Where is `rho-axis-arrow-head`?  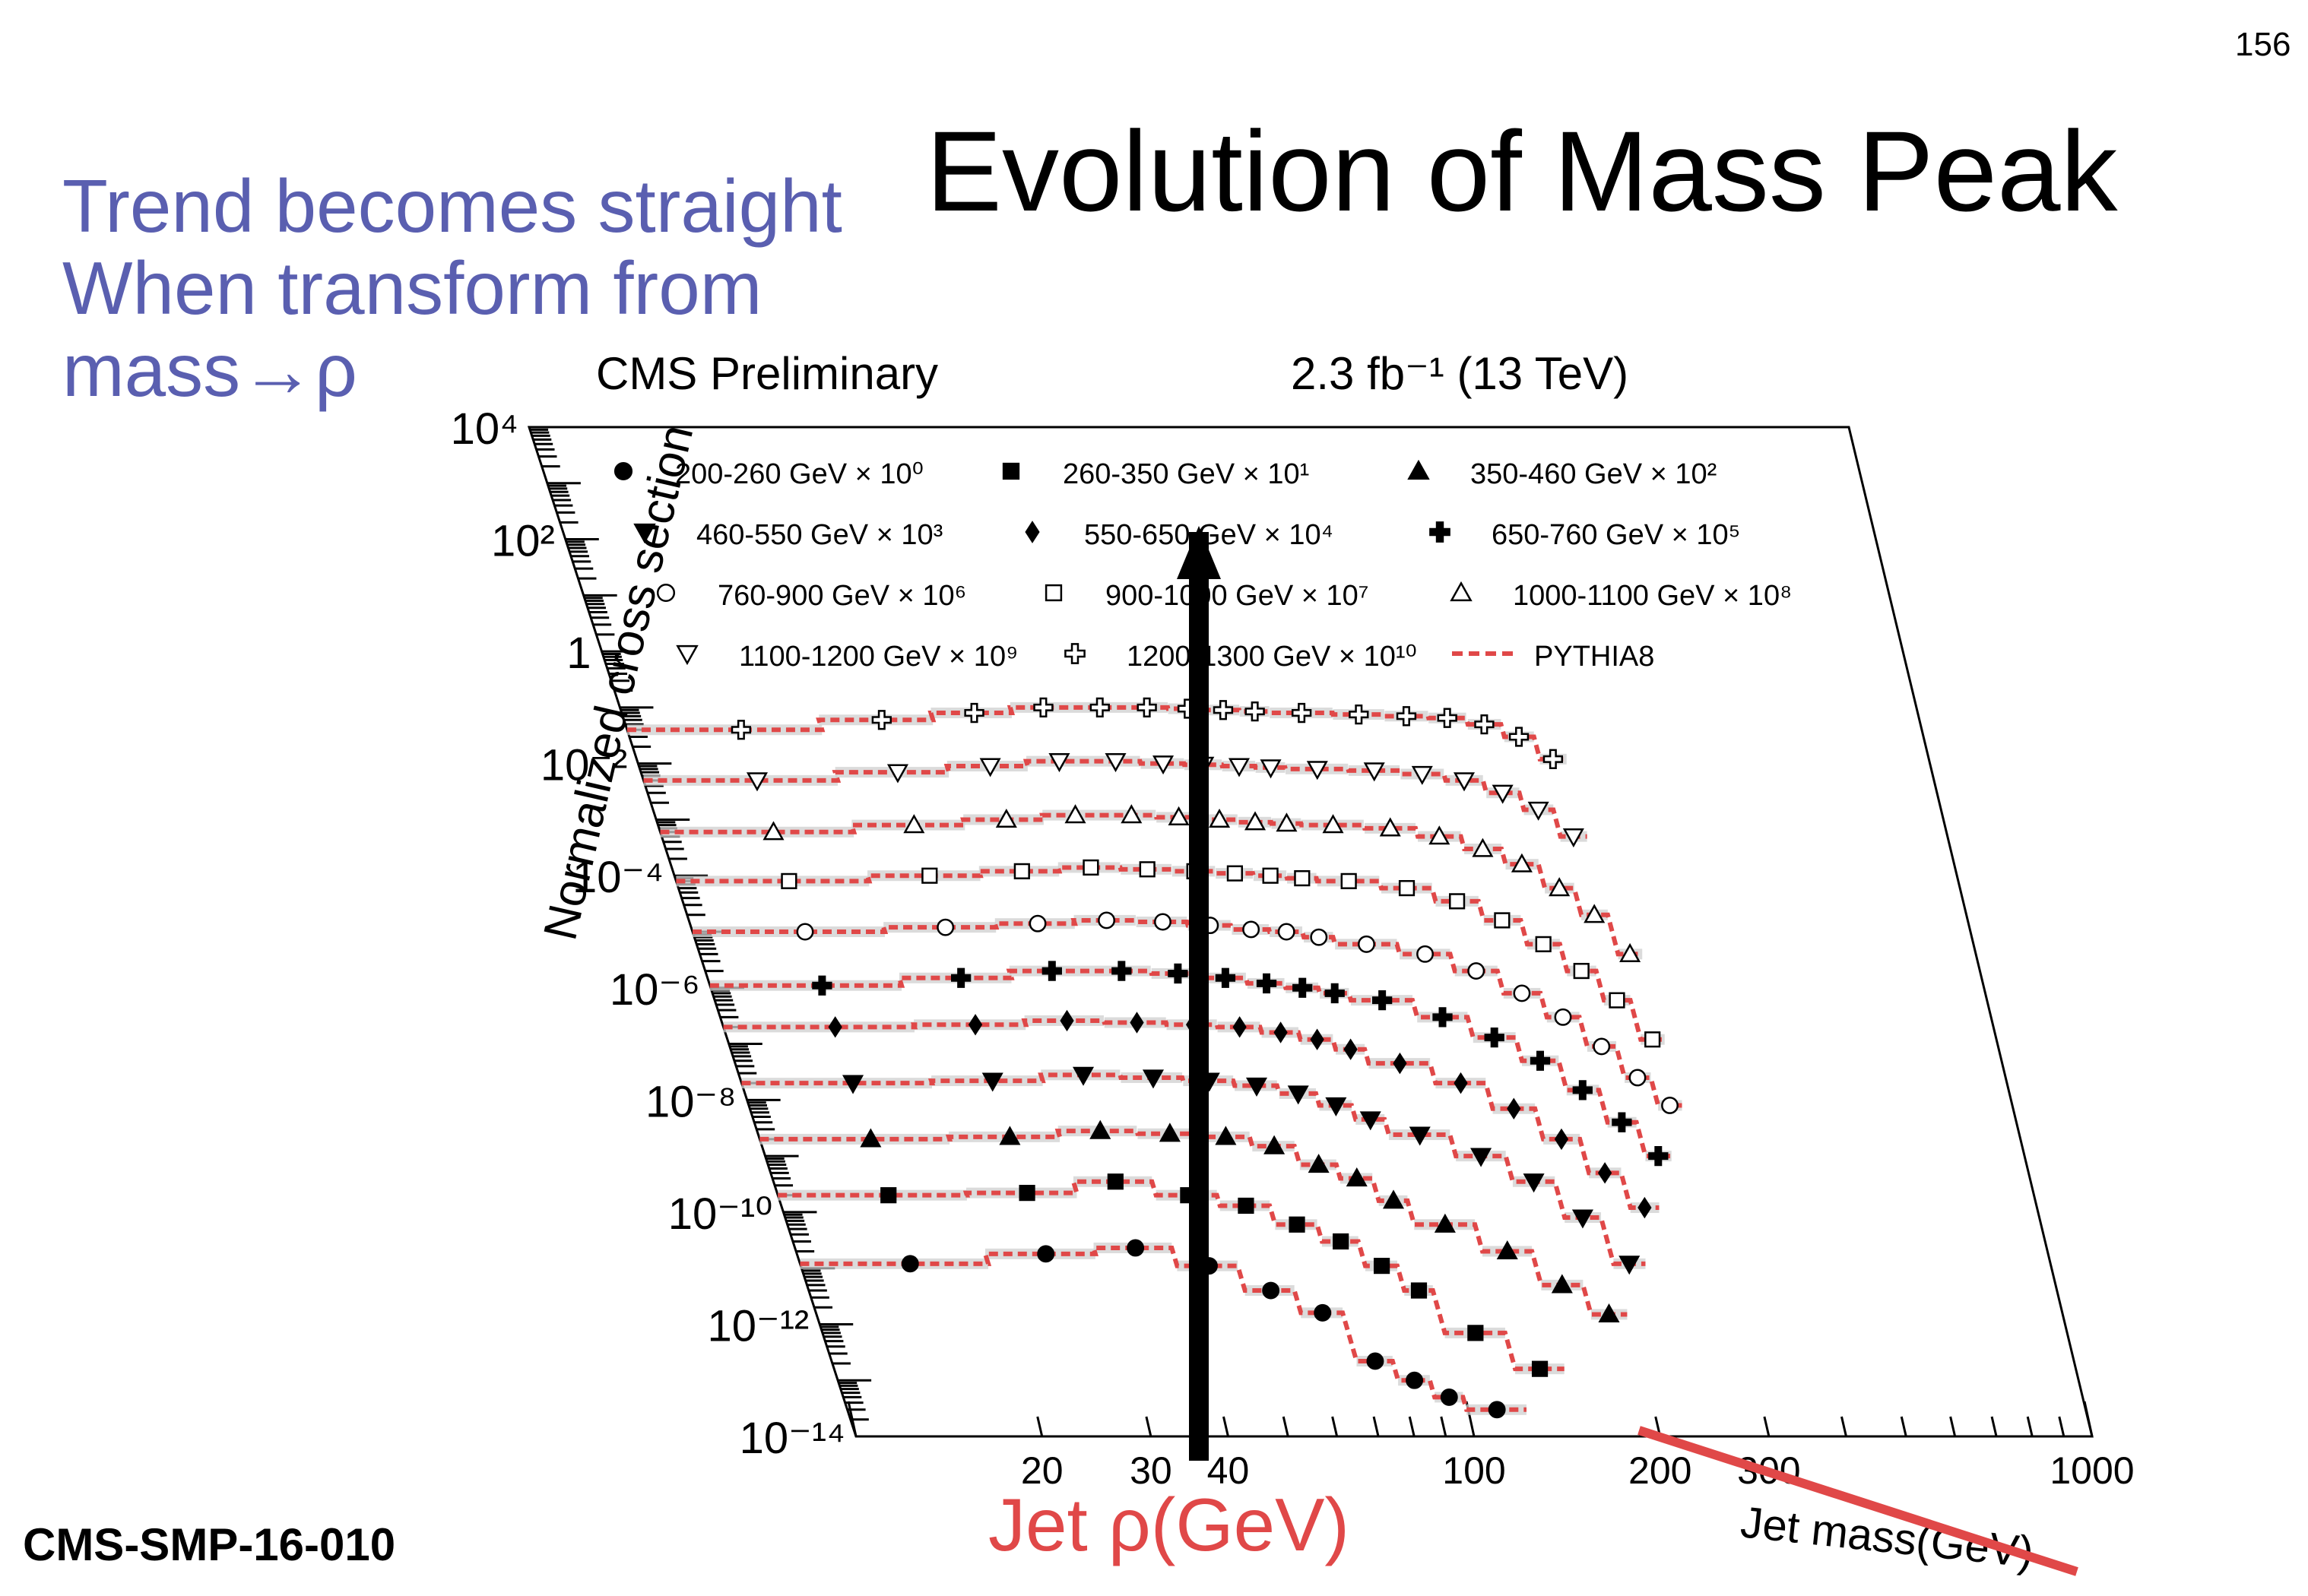 rho-axis-arrow-head is located at coordinates (1199, 552).